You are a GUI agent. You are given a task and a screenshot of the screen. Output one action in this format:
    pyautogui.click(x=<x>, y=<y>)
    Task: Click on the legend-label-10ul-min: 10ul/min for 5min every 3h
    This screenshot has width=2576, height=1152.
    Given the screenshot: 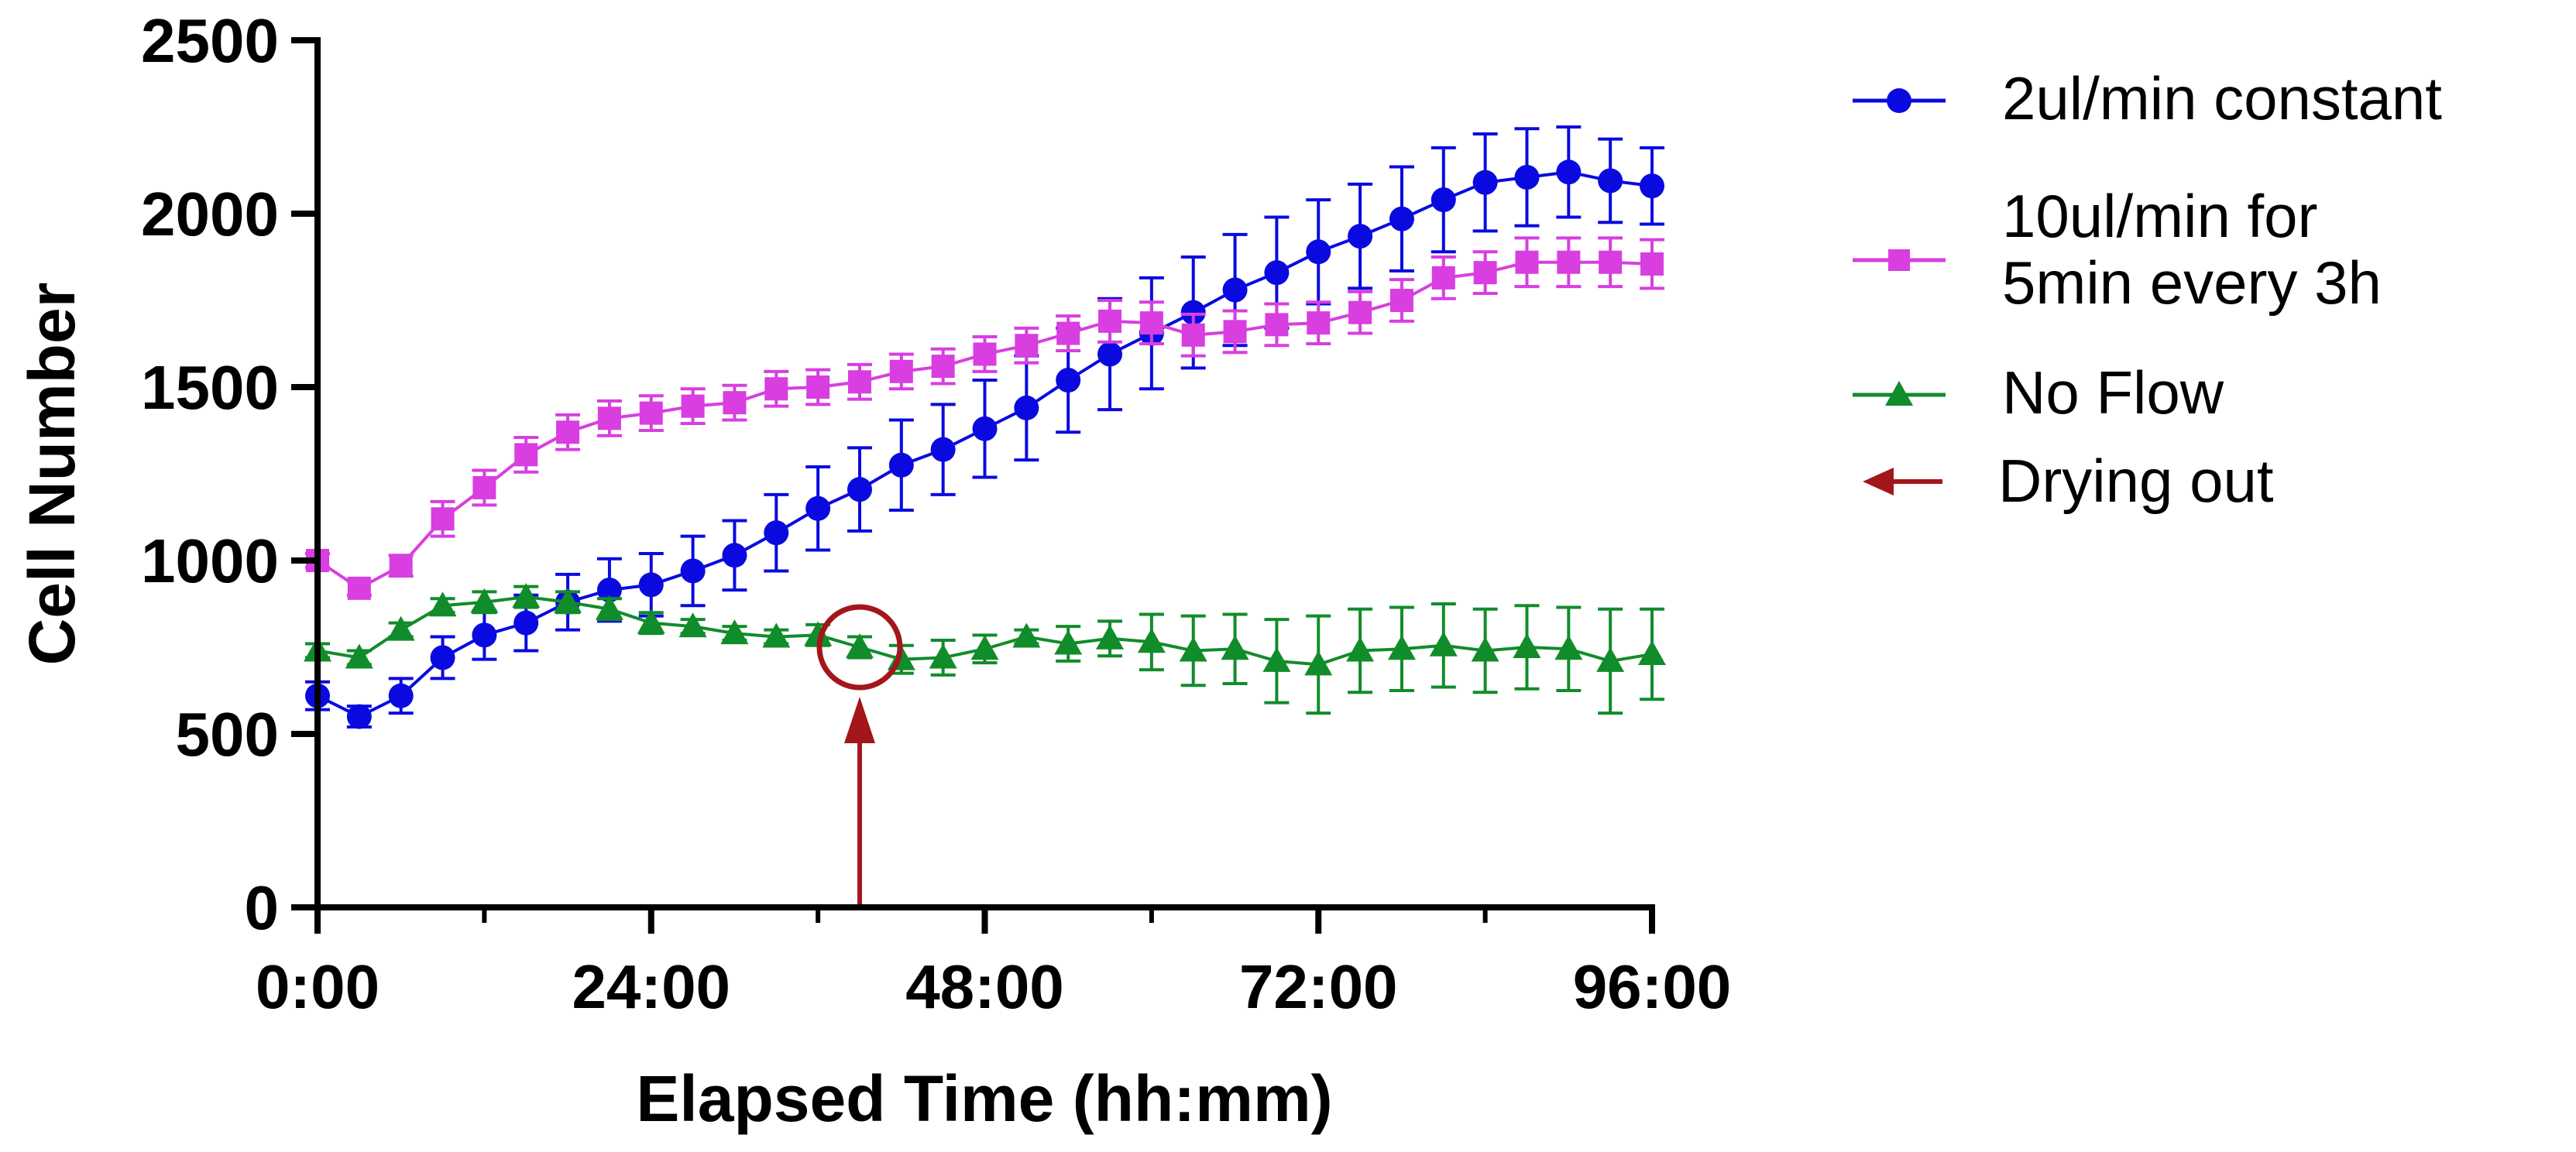 What is the action you would take?
    pyautogui.click(x=2192, y=250)
    